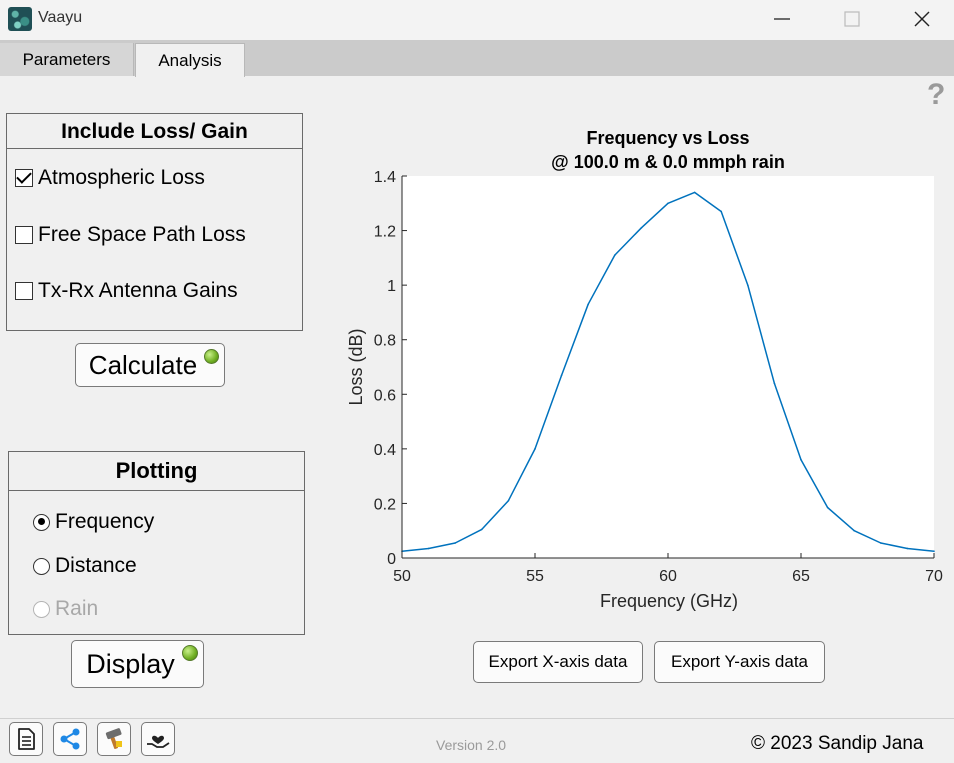  Describe the element at coordinates (24, 178) in the screenshot. I see `checkbox-checked-icon` at that location.